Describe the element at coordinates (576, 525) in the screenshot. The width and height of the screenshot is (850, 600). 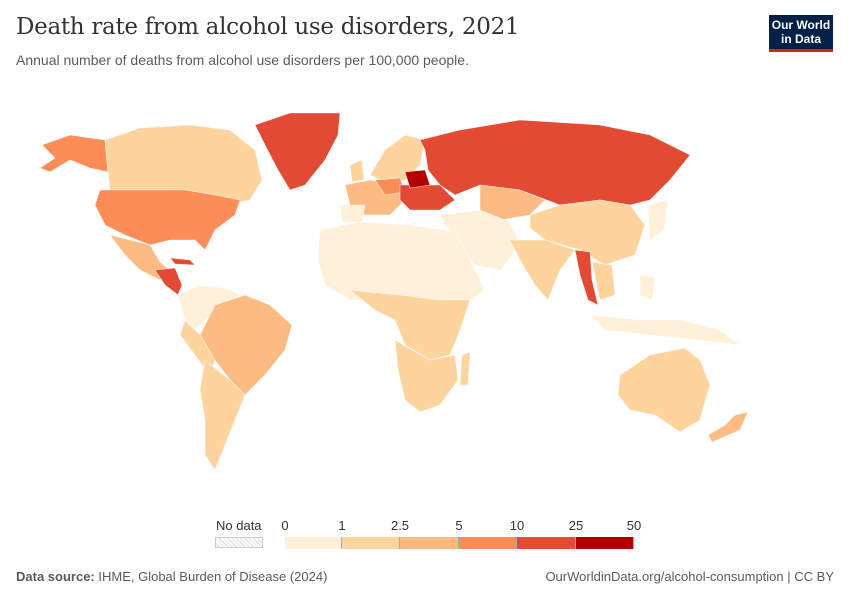
I see `legend-tick: 25` at that location.